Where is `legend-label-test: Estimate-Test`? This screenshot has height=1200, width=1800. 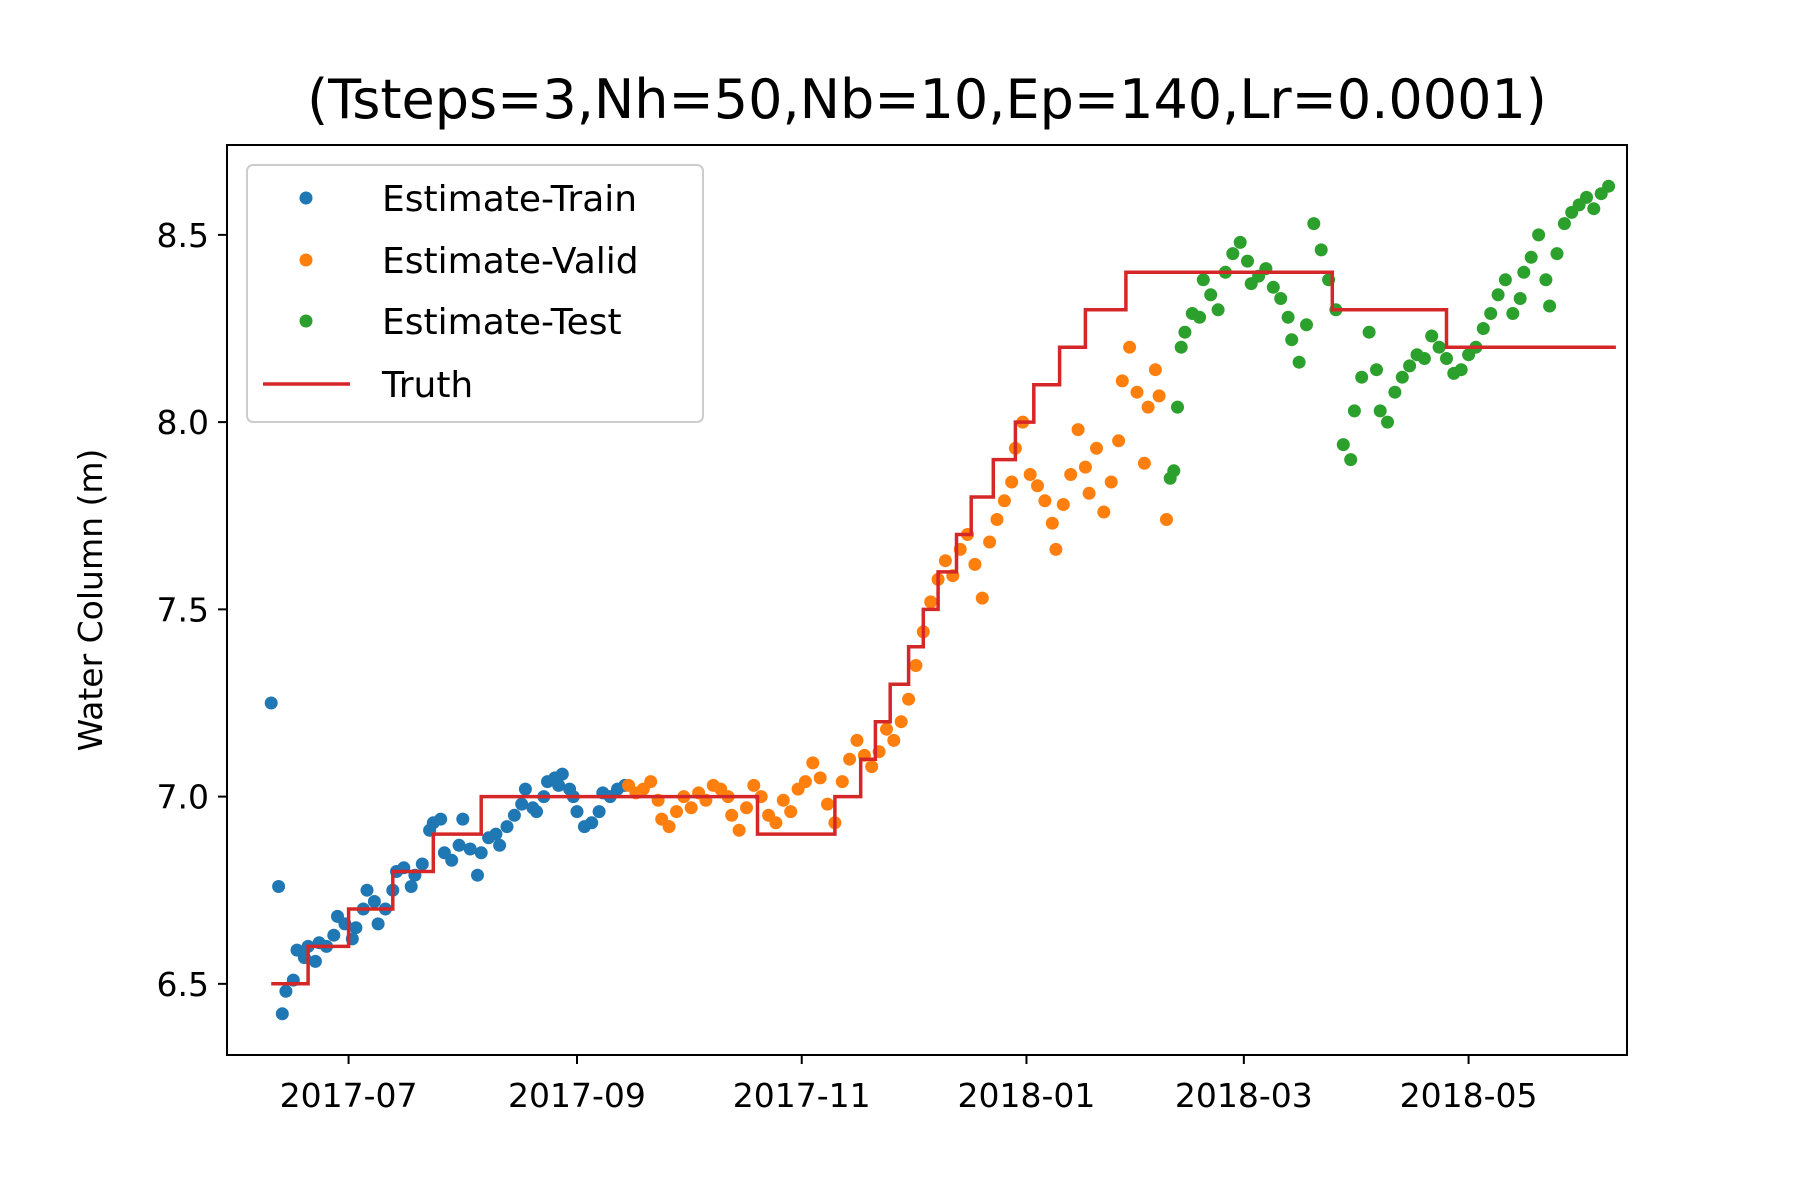 legend-label-test: Estimate-Test is located at coordinates (502, 322).